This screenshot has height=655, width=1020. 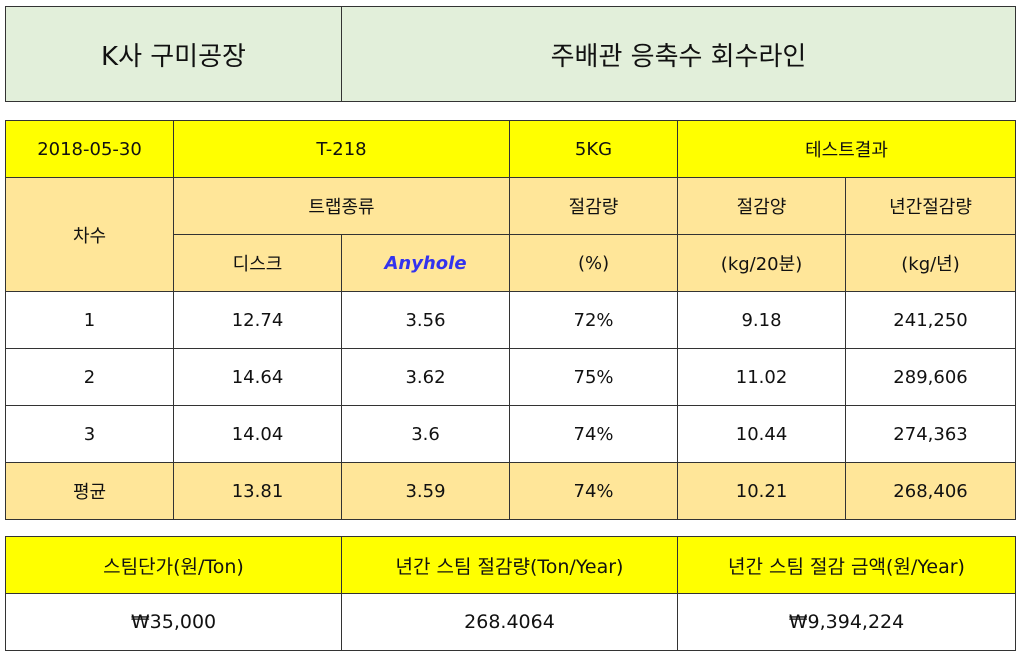 What do you see at coordinates (257, 263) in the screenshot?
I see `disc-header: 디스크` at bounding box center [257, 263].